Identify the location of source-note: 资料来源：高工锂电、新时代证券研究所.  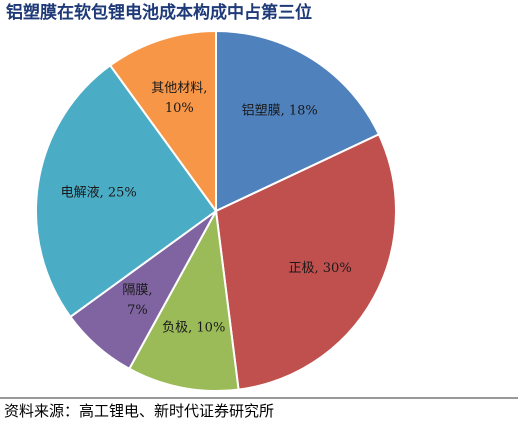
(139, 411).